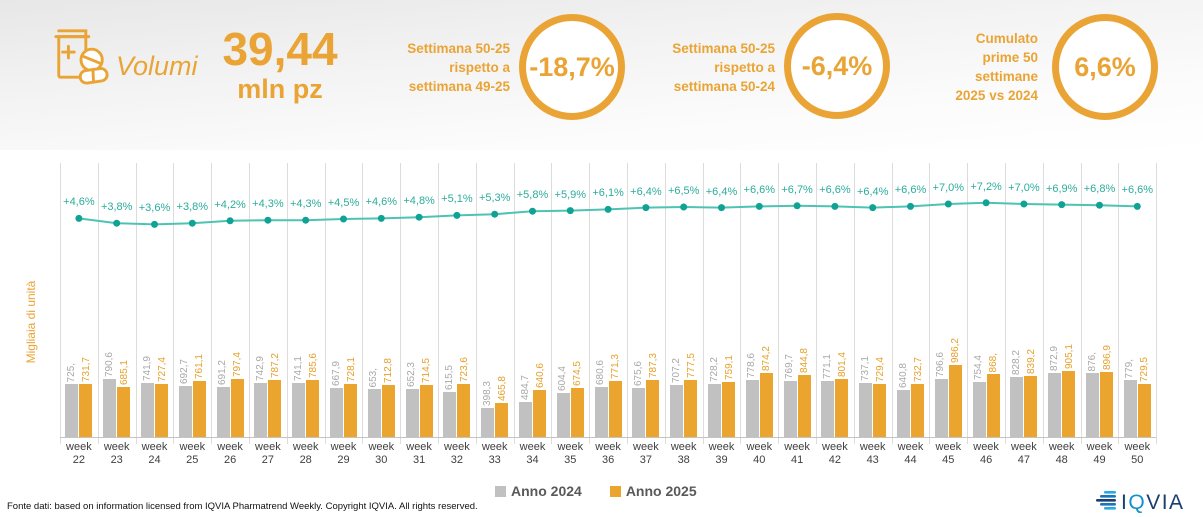 Image resolution: width=1203 pixels, height=517 pixels. I want to click on bar-value-2025: 640,6, so click(540, 375).